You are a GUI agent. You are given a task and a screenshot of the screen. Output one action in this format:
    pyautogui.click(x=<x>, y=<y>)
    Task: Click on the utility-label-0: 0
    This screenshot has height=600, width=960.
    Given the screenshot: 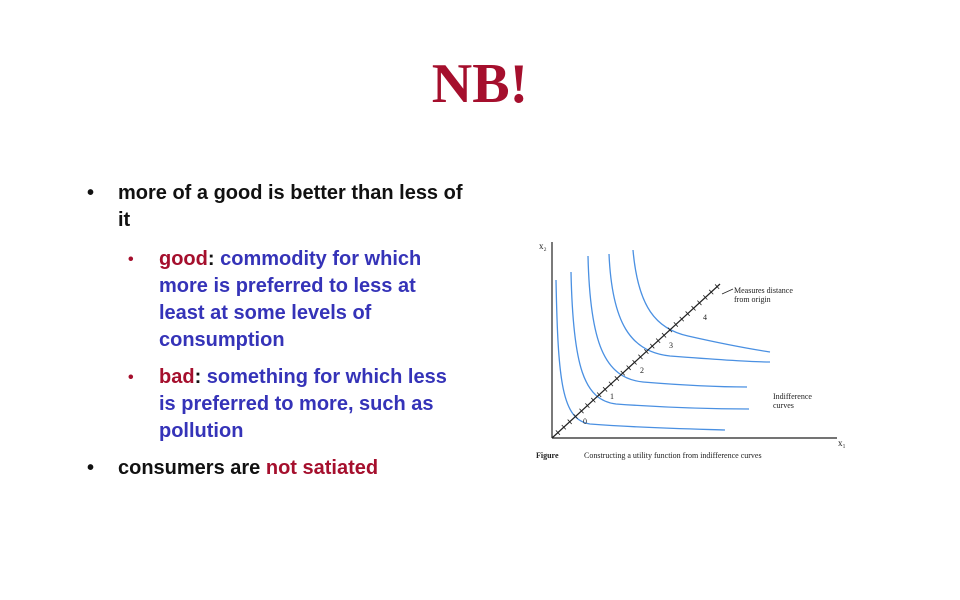 What is the action you would take?
    pyautogui.click(x=585, y=421)
    